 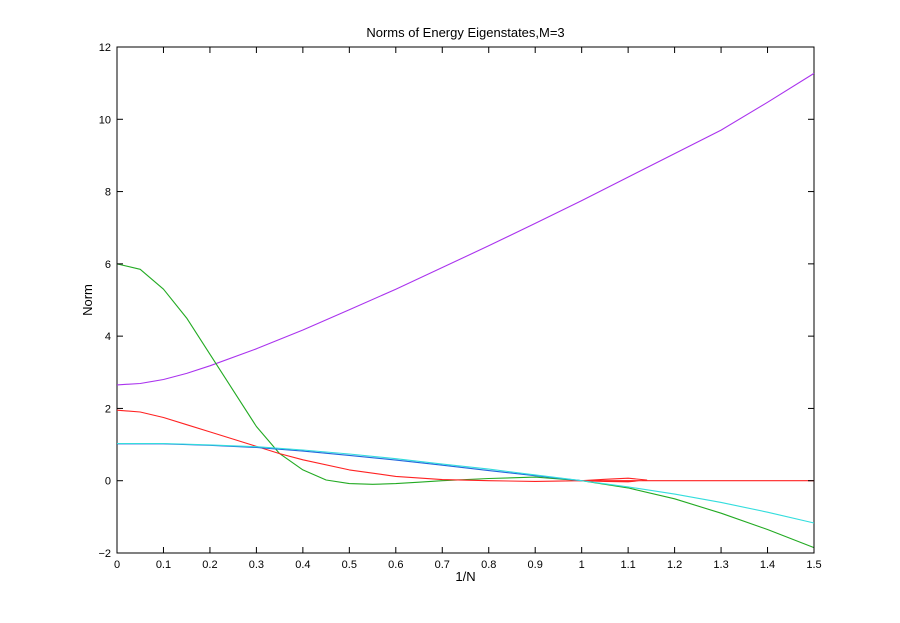 I want to click on x-tick-label: 0, so click(x=117, y=565).